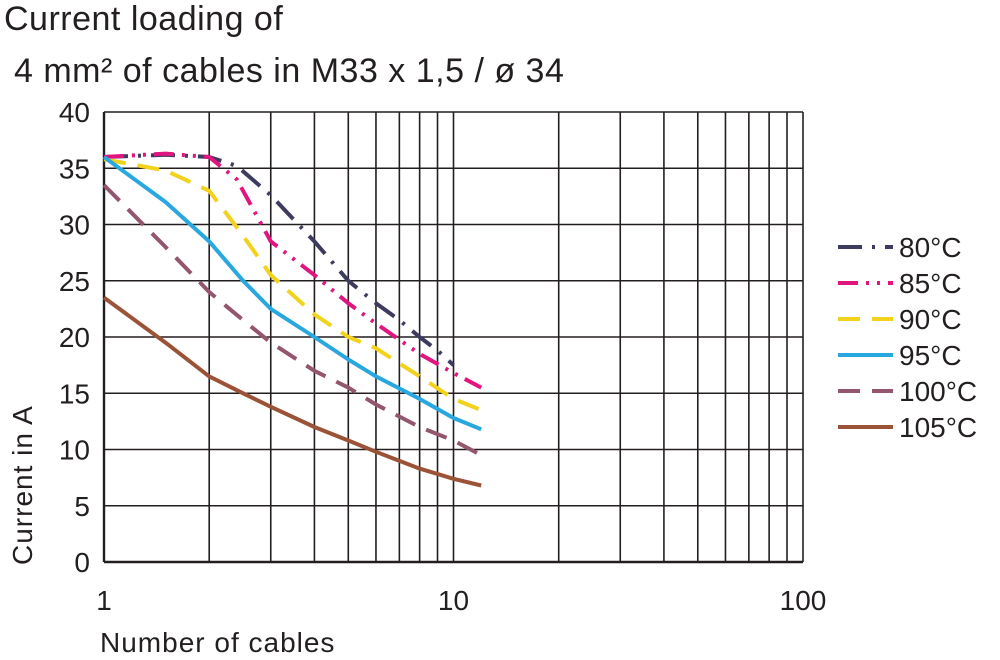 The image size is (1000, 660). What do you see at coordinates (938, 427) in the screenshot?
I see `legend-label: 105°C` at bounding box center [938, 427].